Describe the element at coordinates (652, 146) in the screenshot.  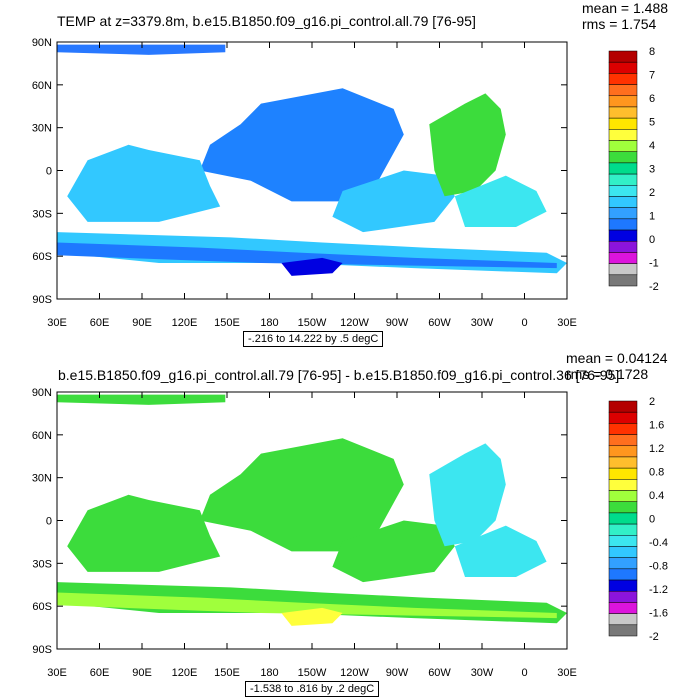
I see `colorbar-label: 4` at that location.